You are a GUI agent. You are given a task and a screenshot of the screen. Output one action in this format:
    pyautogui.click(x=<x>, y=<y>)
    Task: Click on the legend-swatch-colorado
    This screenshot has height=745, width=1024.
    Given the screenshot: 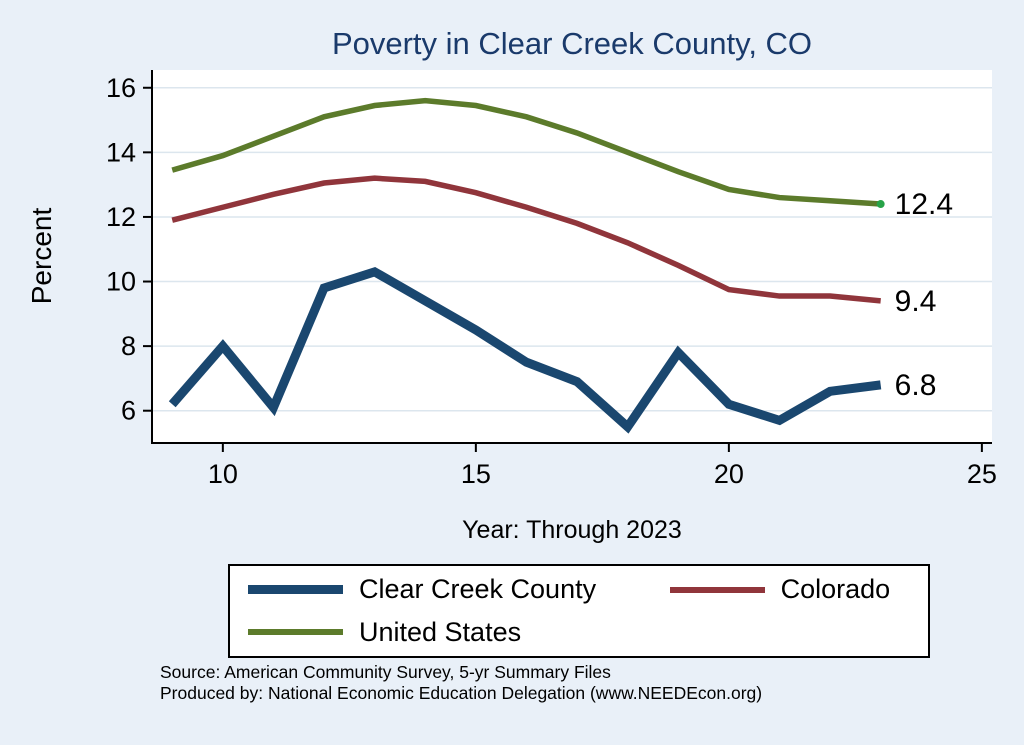 What is the action you would take?
    pyautogui.click(x=717, y=589)
    